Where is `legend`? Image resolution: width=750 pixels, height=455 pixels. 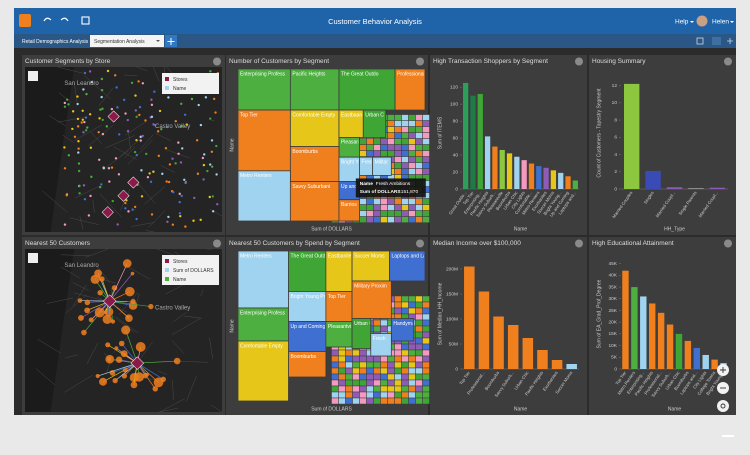
legend is located at coordinates (190, 83).